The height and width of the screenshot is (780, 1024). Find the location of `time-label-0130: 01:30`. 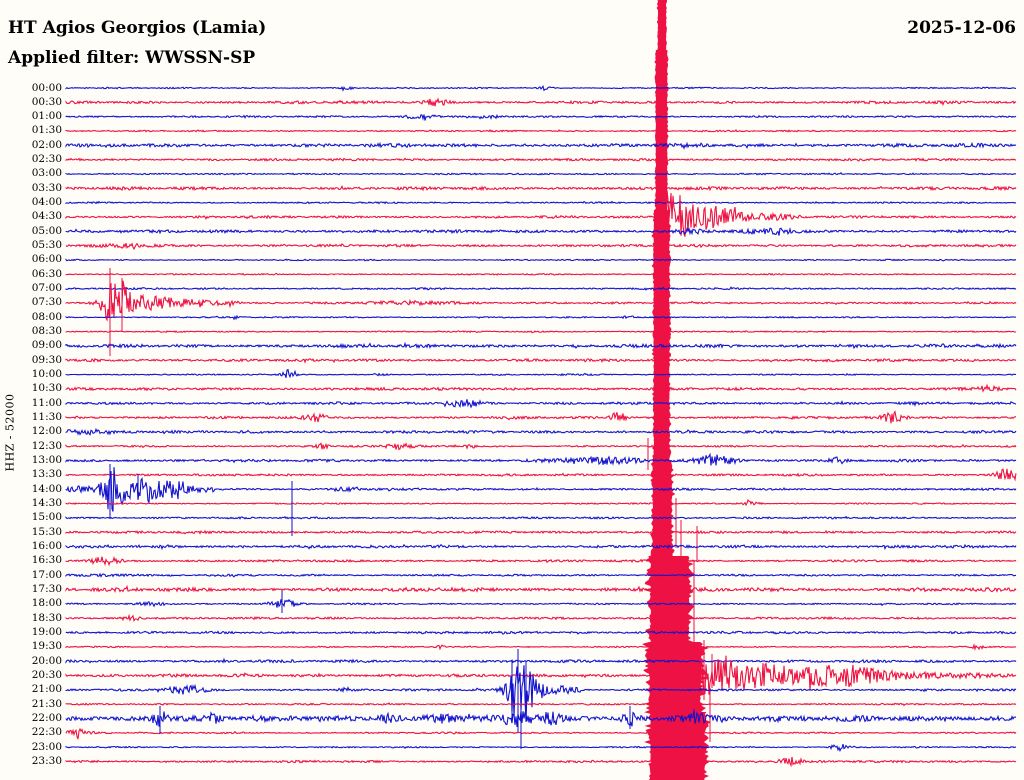

time-label-0130: 01:30 is located at coordinates (46, 130).